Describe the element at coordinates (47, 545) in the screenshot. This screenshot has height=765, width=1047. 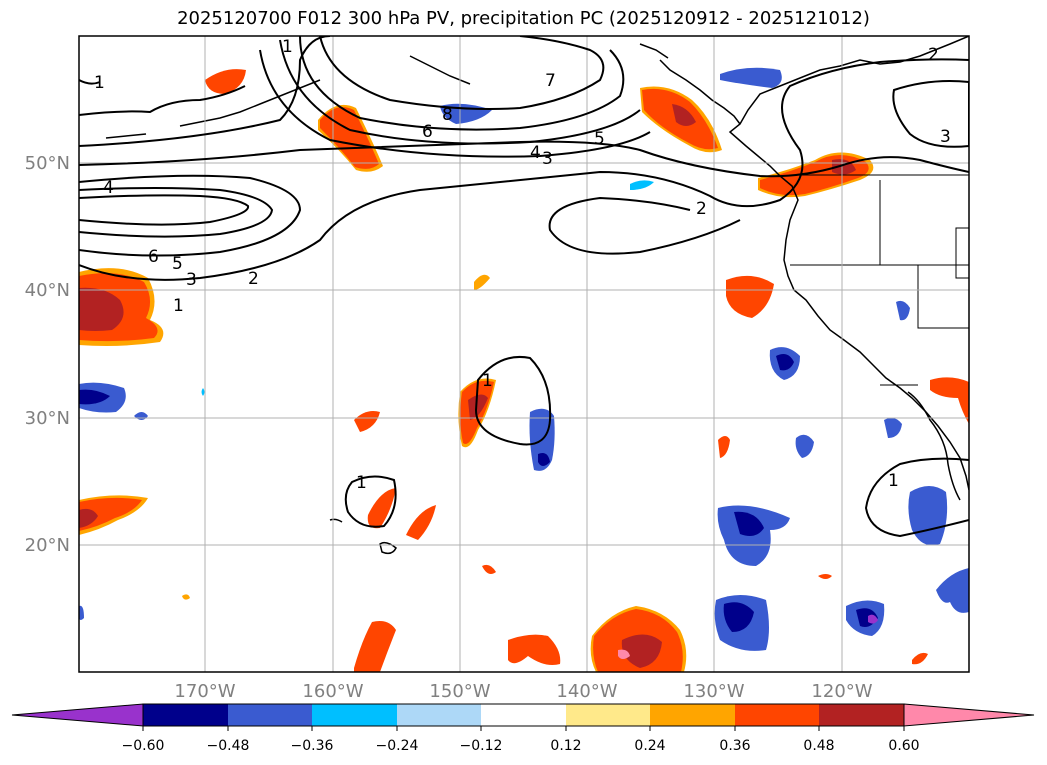
I see `lat-label: 20°N` at that location.